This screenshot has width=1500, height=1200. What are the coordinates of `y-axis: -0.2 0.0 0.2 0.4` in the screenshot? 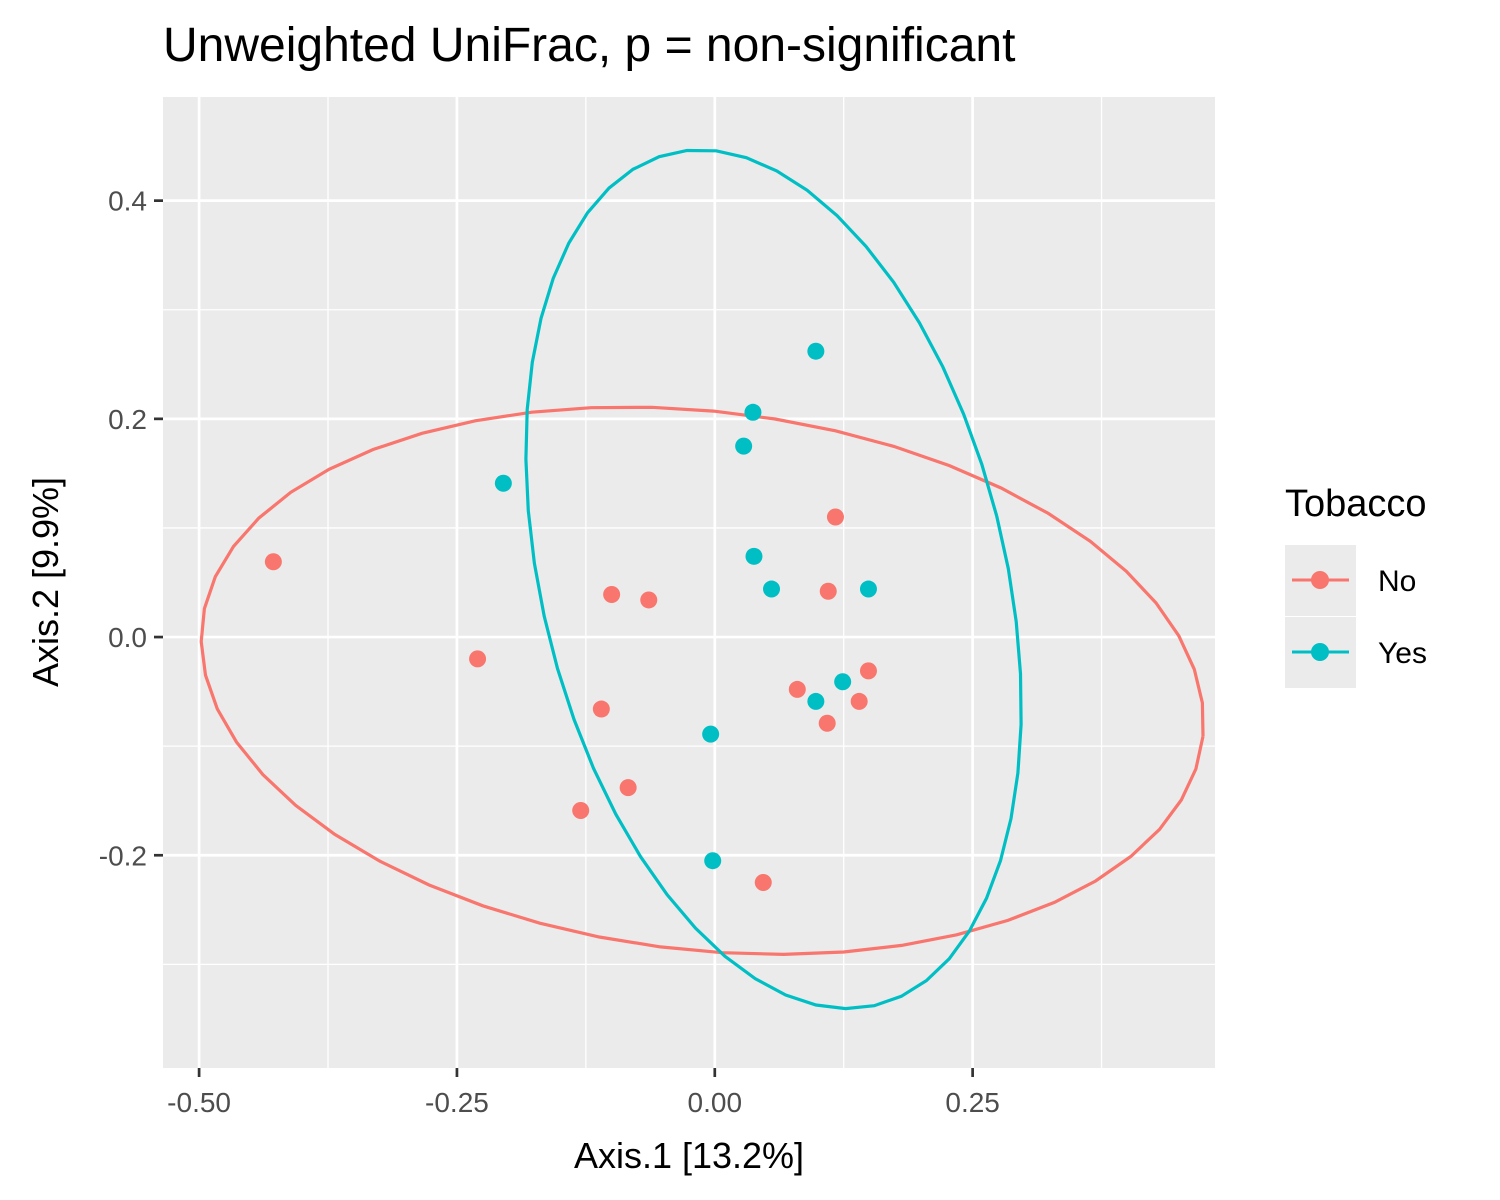 It's located at (131, 528).